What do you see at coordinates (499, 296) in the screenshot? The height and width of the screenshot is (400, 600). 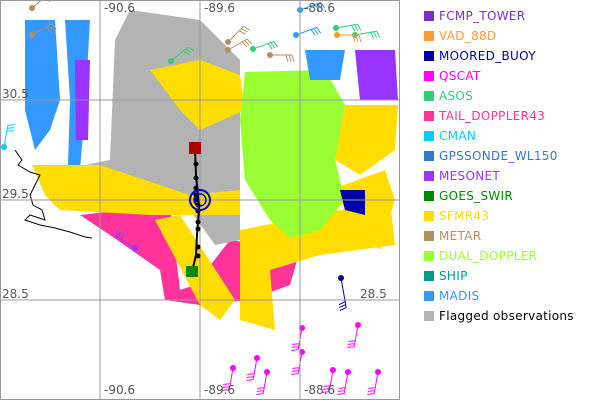 I see `legend-item: MADIS` at bounding box center [499, 296].